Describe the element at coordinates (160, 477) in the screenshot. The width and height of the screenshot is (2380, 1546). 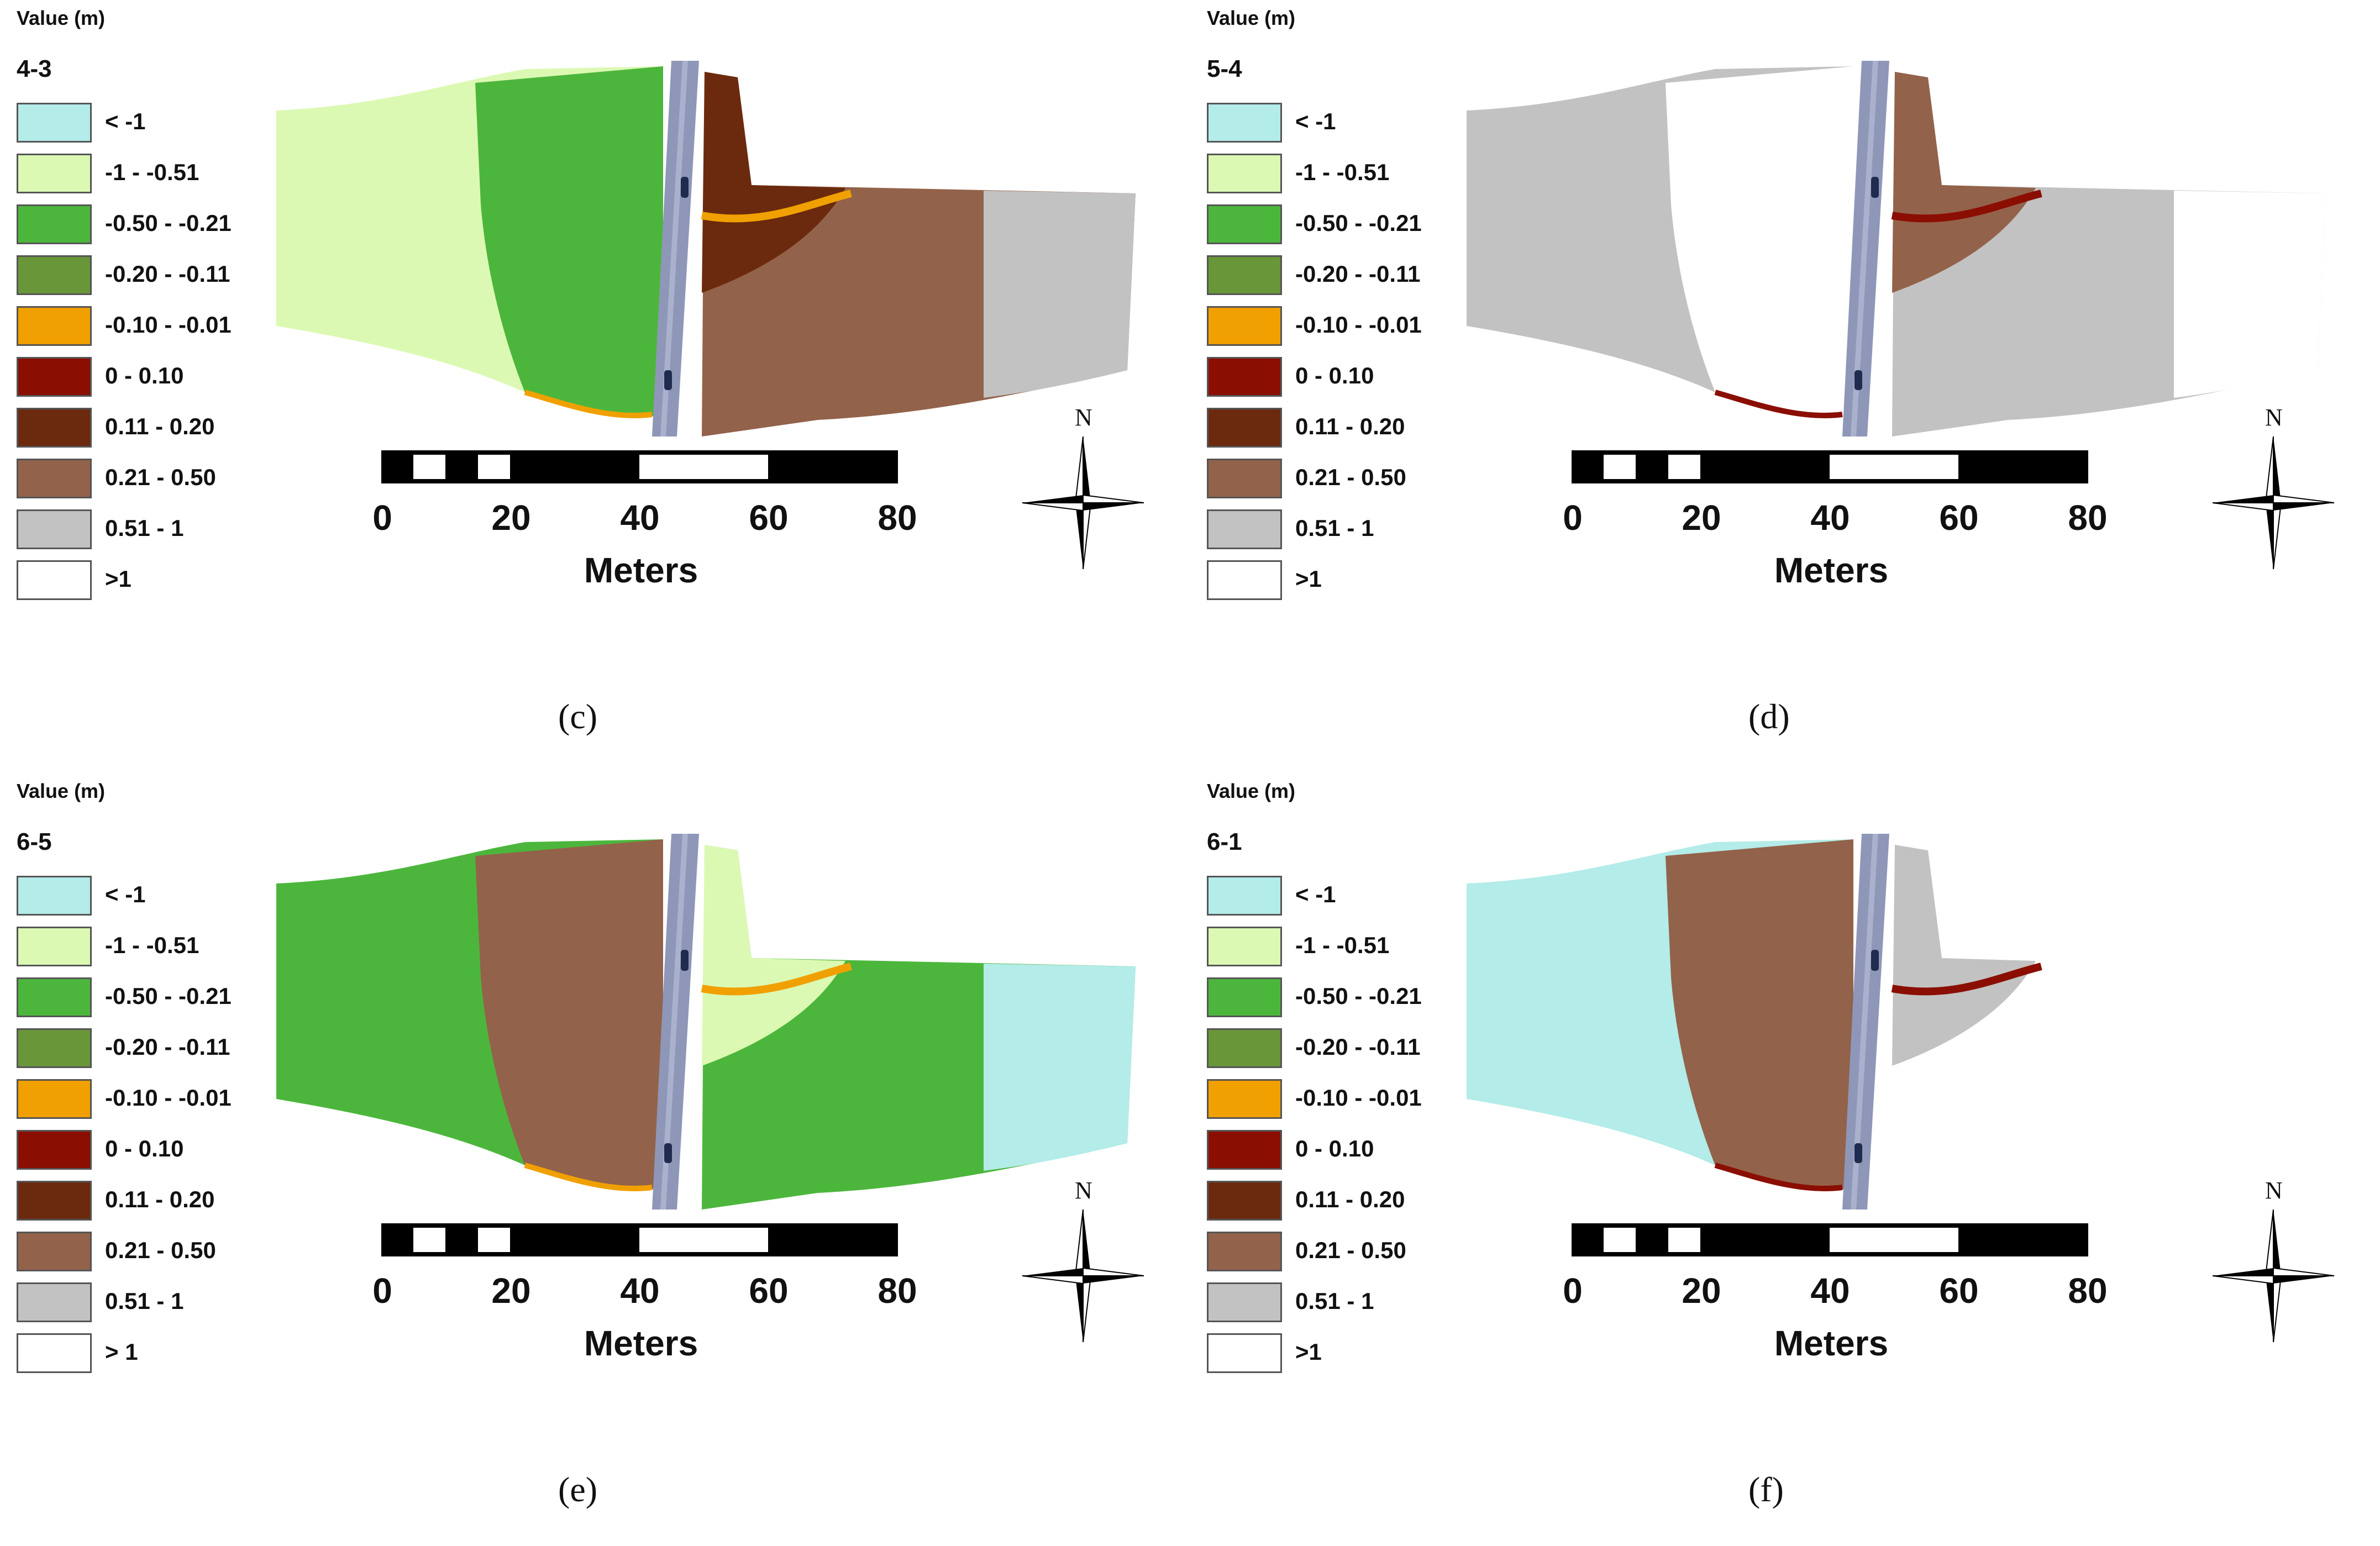
I see `legend-label: 0.21 - 0.50` at that location.